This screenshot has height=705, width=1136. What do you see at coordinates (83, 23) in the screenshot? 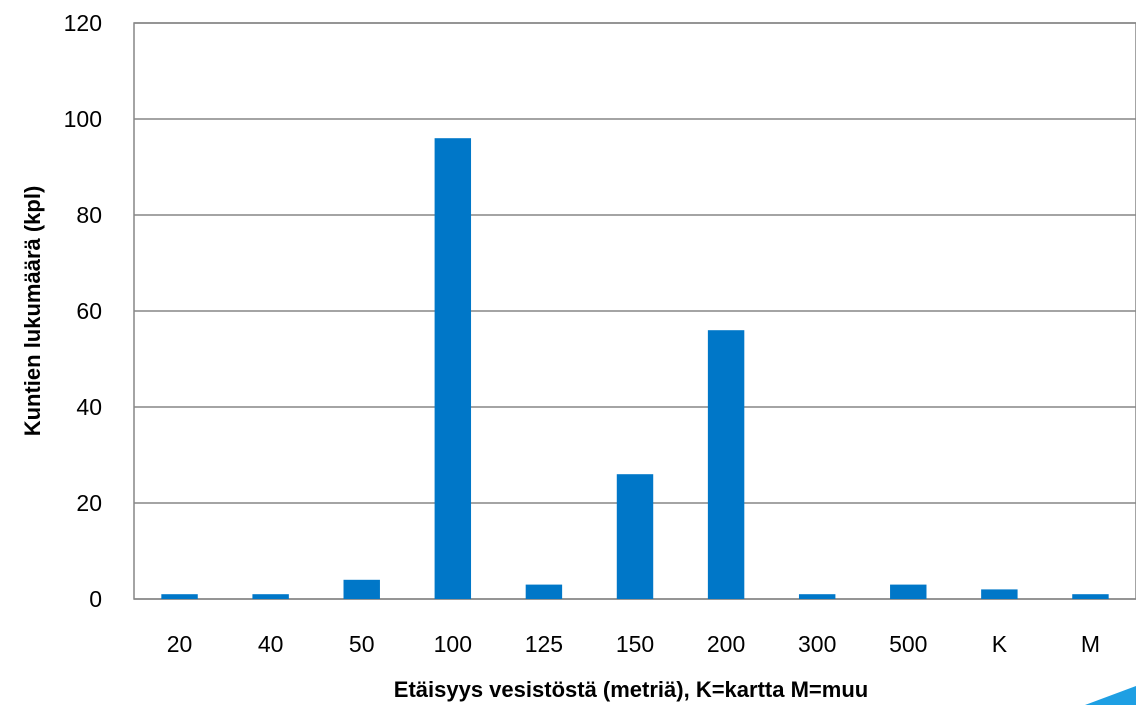
I see `y-tick-label: 120` at bounding box center [83, 23].